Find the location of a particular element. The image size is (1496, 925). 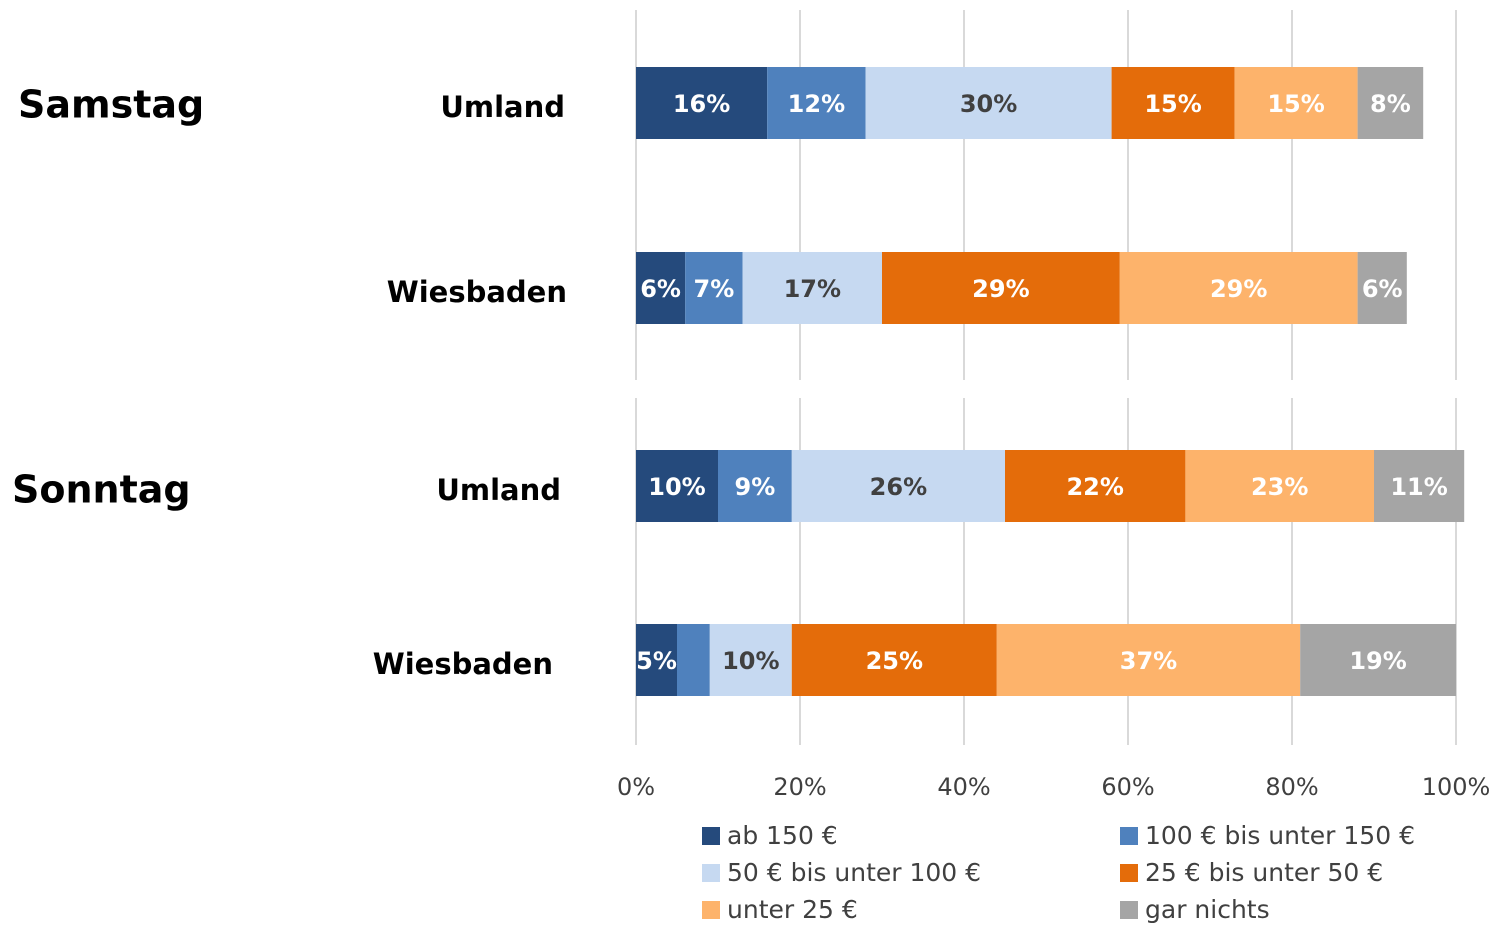

data-label: 5% is located at coordinates (656, 661).